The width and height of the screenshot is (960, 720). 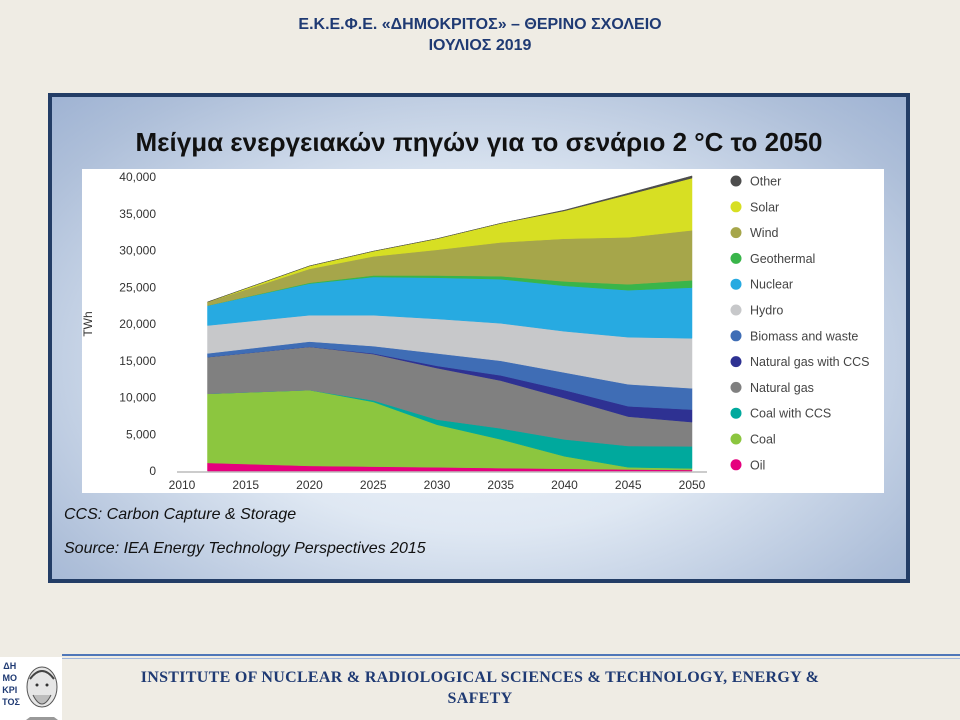 What do you see at coordinates (9, 690) in the screenshot?
I see `logo-text-3: ΚΡΙ` at bounding box center [9, 690].